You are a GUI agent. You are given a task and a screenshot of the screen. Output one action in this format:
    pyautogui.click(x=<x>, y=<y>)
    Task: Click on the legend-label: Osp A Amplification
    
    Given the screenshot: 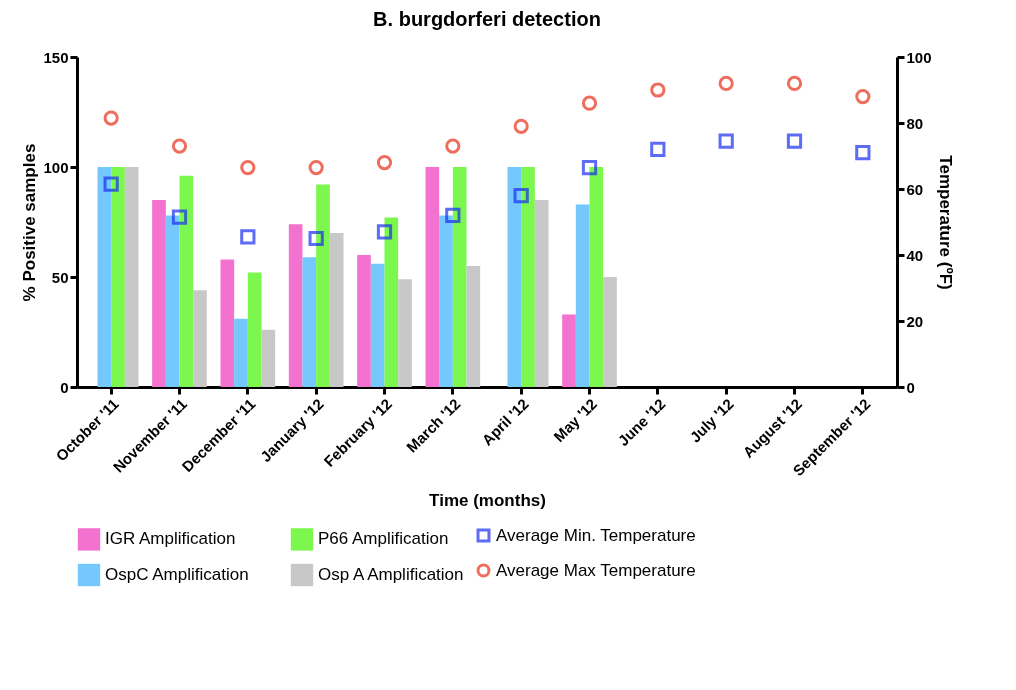 What is the action you would take?
    pyautogui.click(x=391, y=574)
    